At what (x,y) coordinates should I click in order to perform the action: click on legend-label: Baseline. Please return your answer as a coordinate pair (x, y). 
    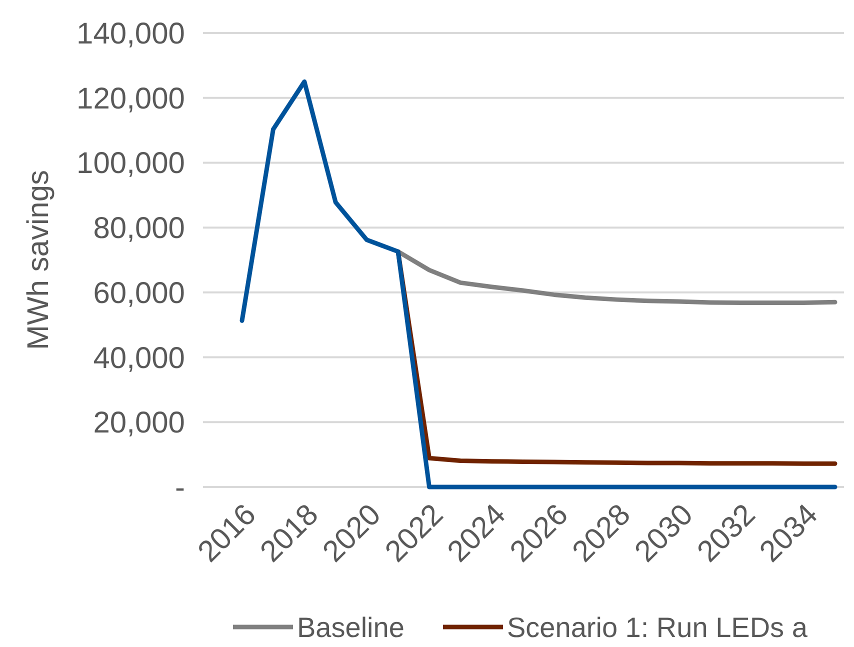
    Looking at the image, I should click on (350, 627).